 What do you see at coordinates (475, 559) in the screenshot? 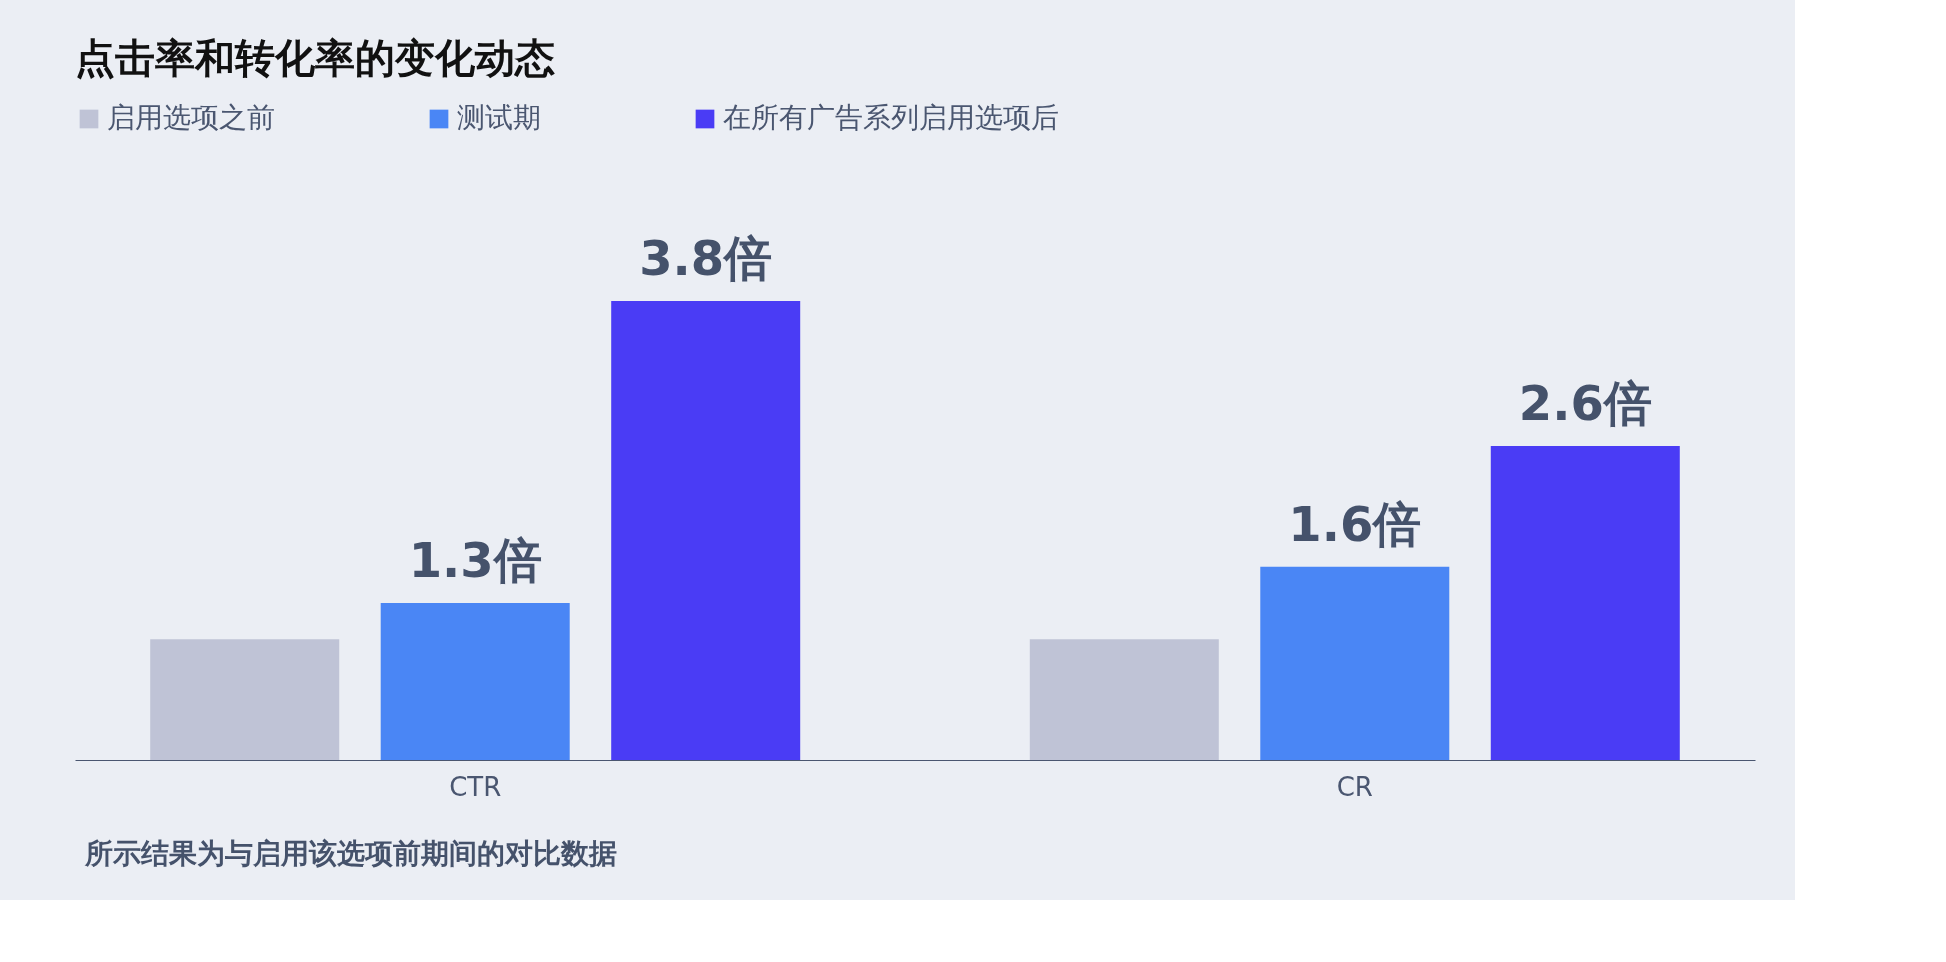
I see `data-label: 1.3倍` at bounding box center [475, 559].